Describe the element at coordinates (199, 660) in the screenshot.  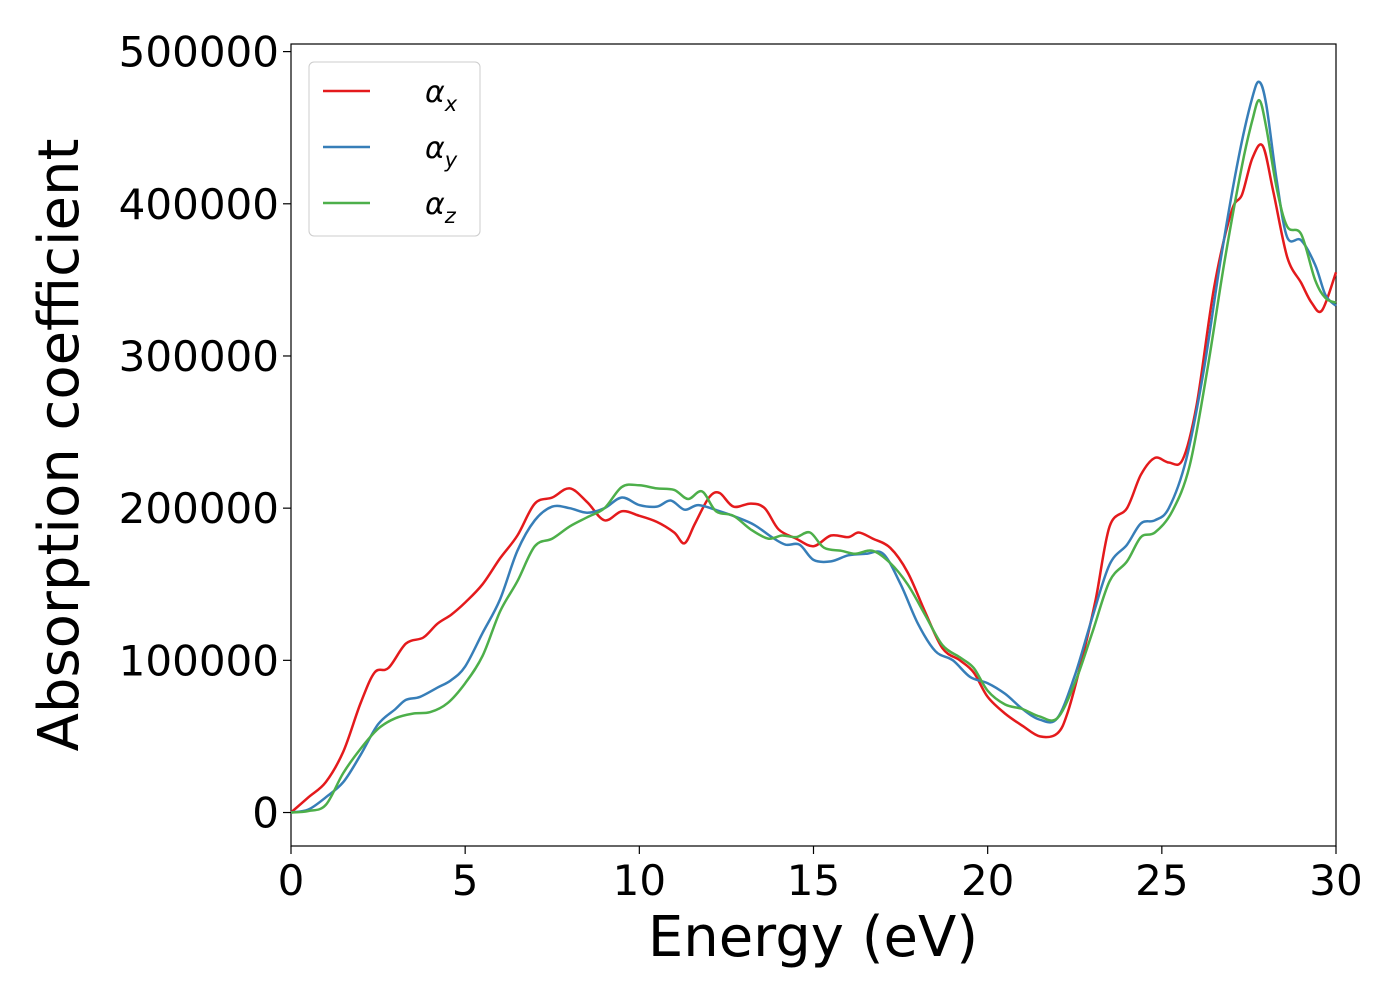
I see `y-tick-label: 100000` at that location.